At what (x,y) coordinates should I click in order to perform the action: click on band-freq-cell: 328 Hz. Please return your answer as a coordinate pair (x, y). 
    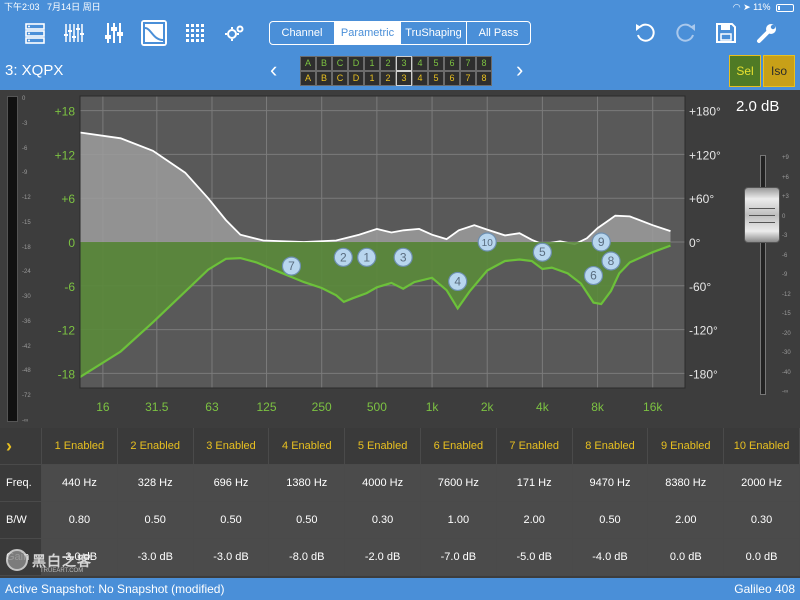
    Looking at the image, I should click on (155, 483).